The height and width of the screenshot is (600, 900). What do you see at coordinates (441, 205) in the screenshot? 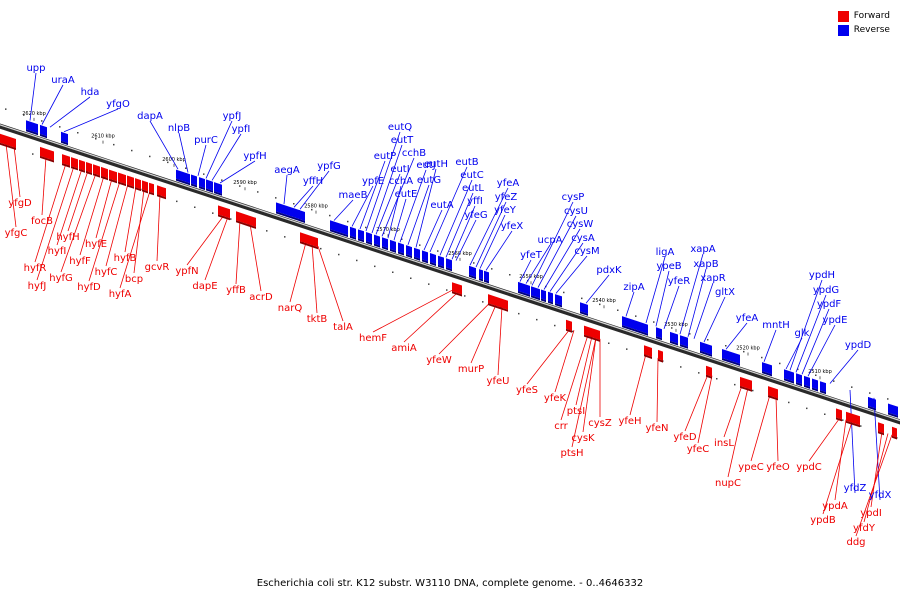
I see `reverse-gene-label: eutA` at bounding box center [441, 205].